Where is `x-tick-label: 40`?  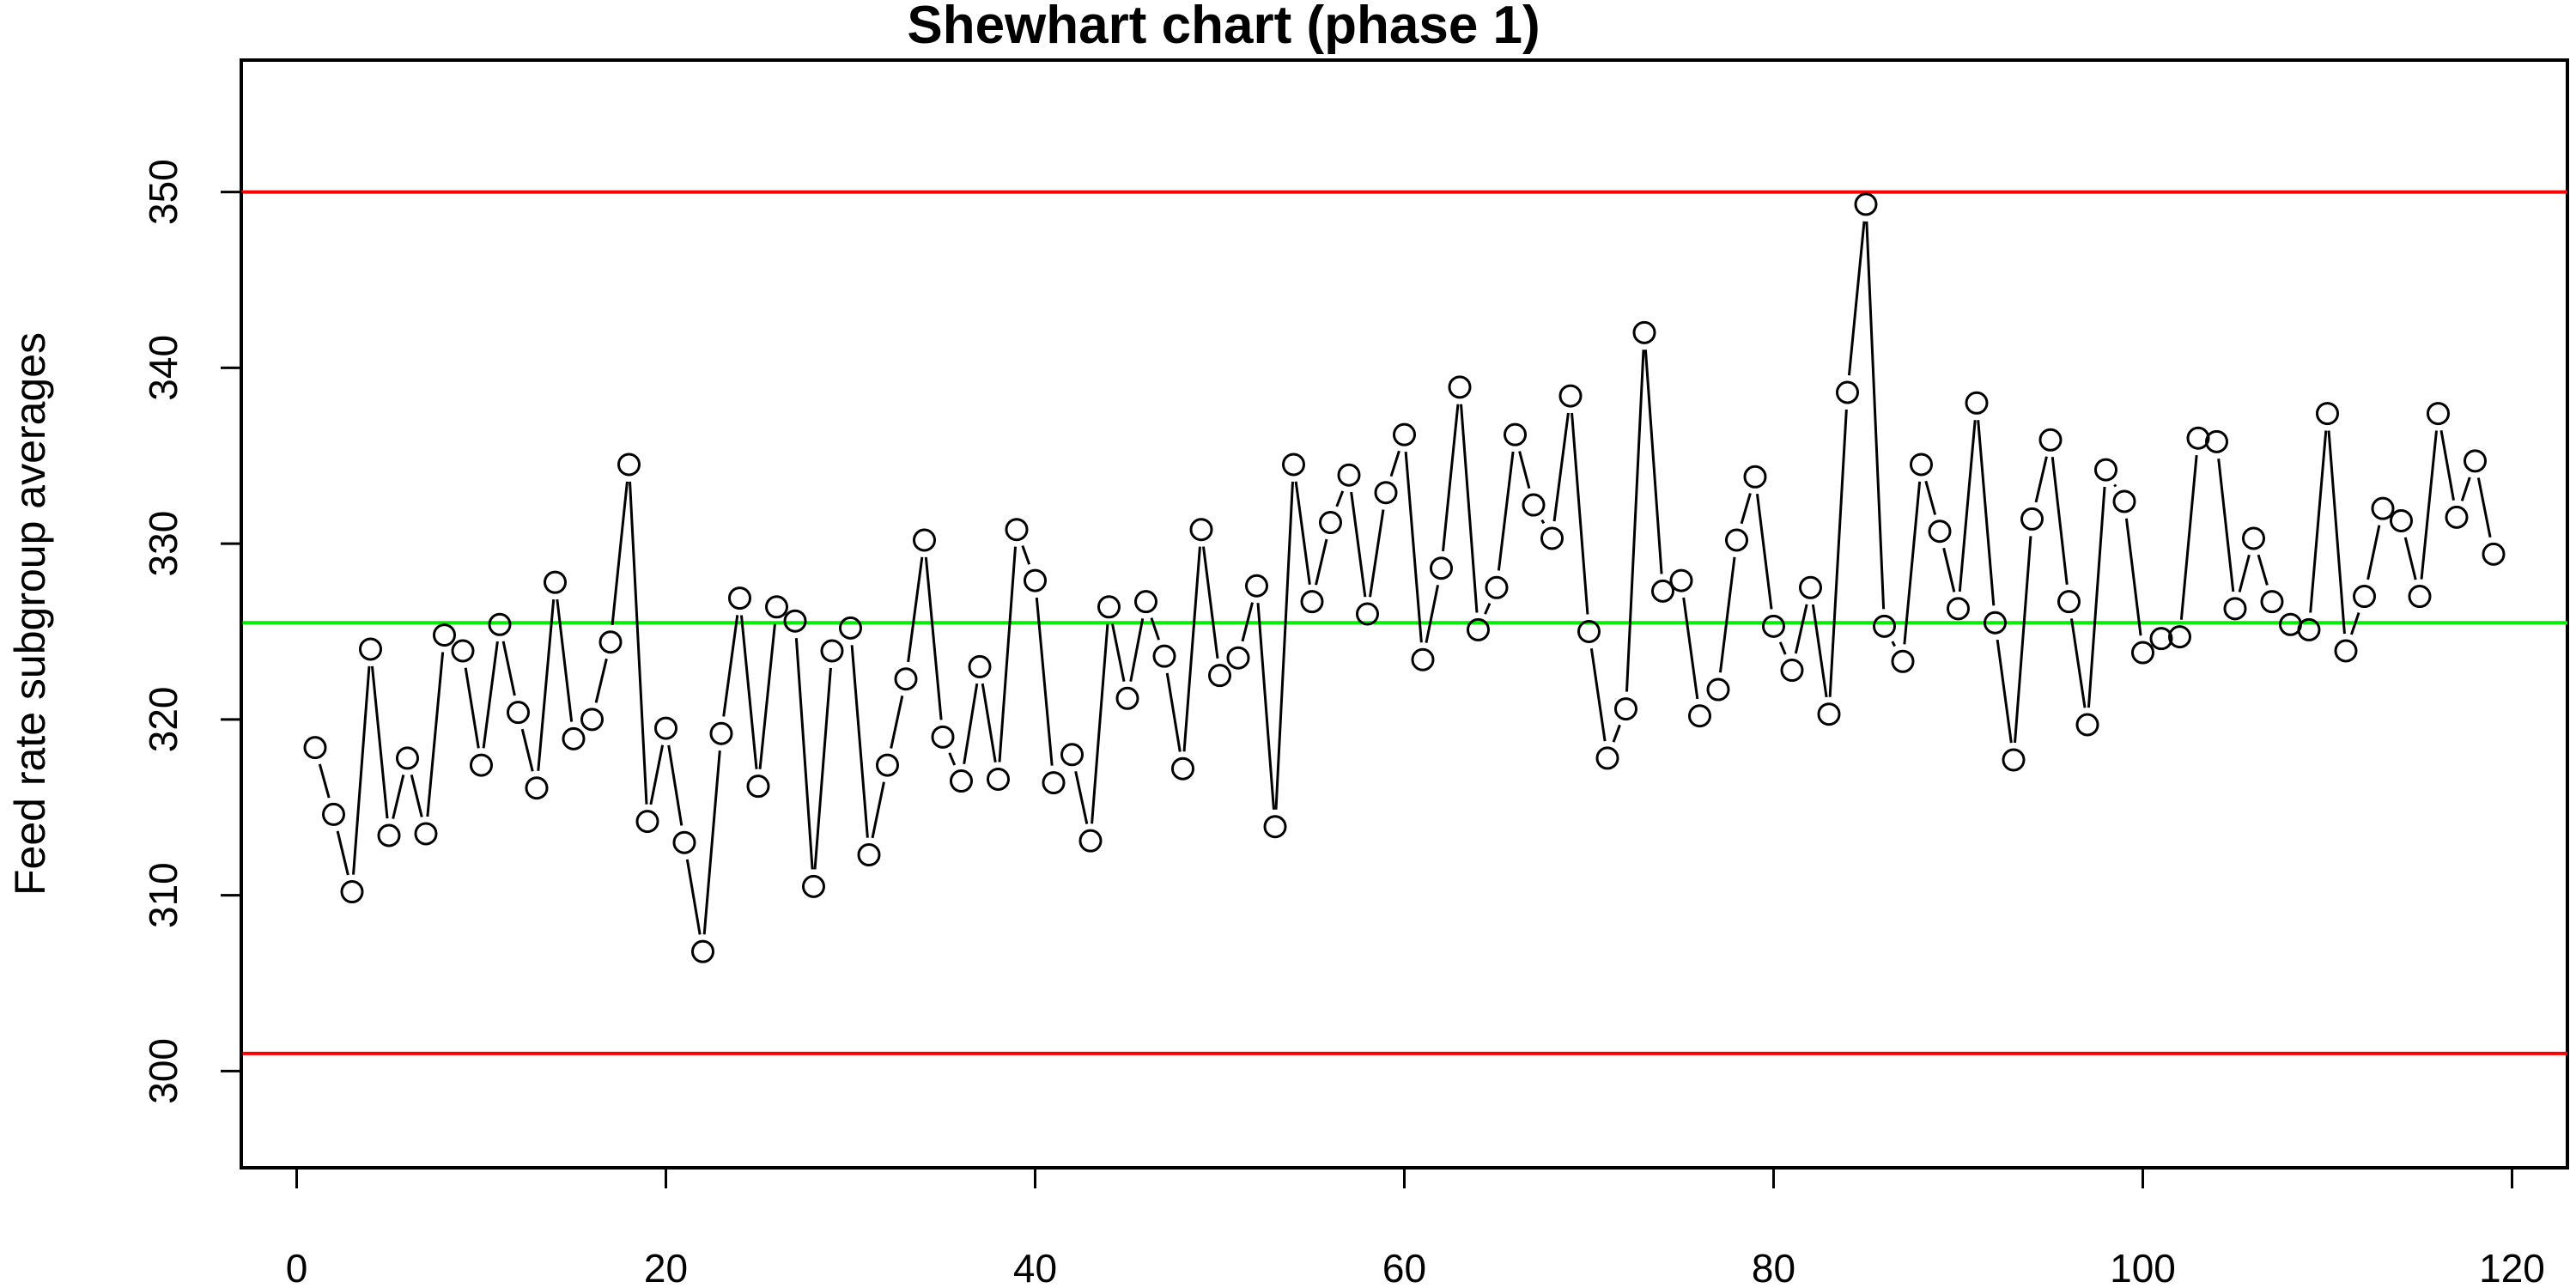 x-tick-label: 40 is located at coordinates (1035, 1267).